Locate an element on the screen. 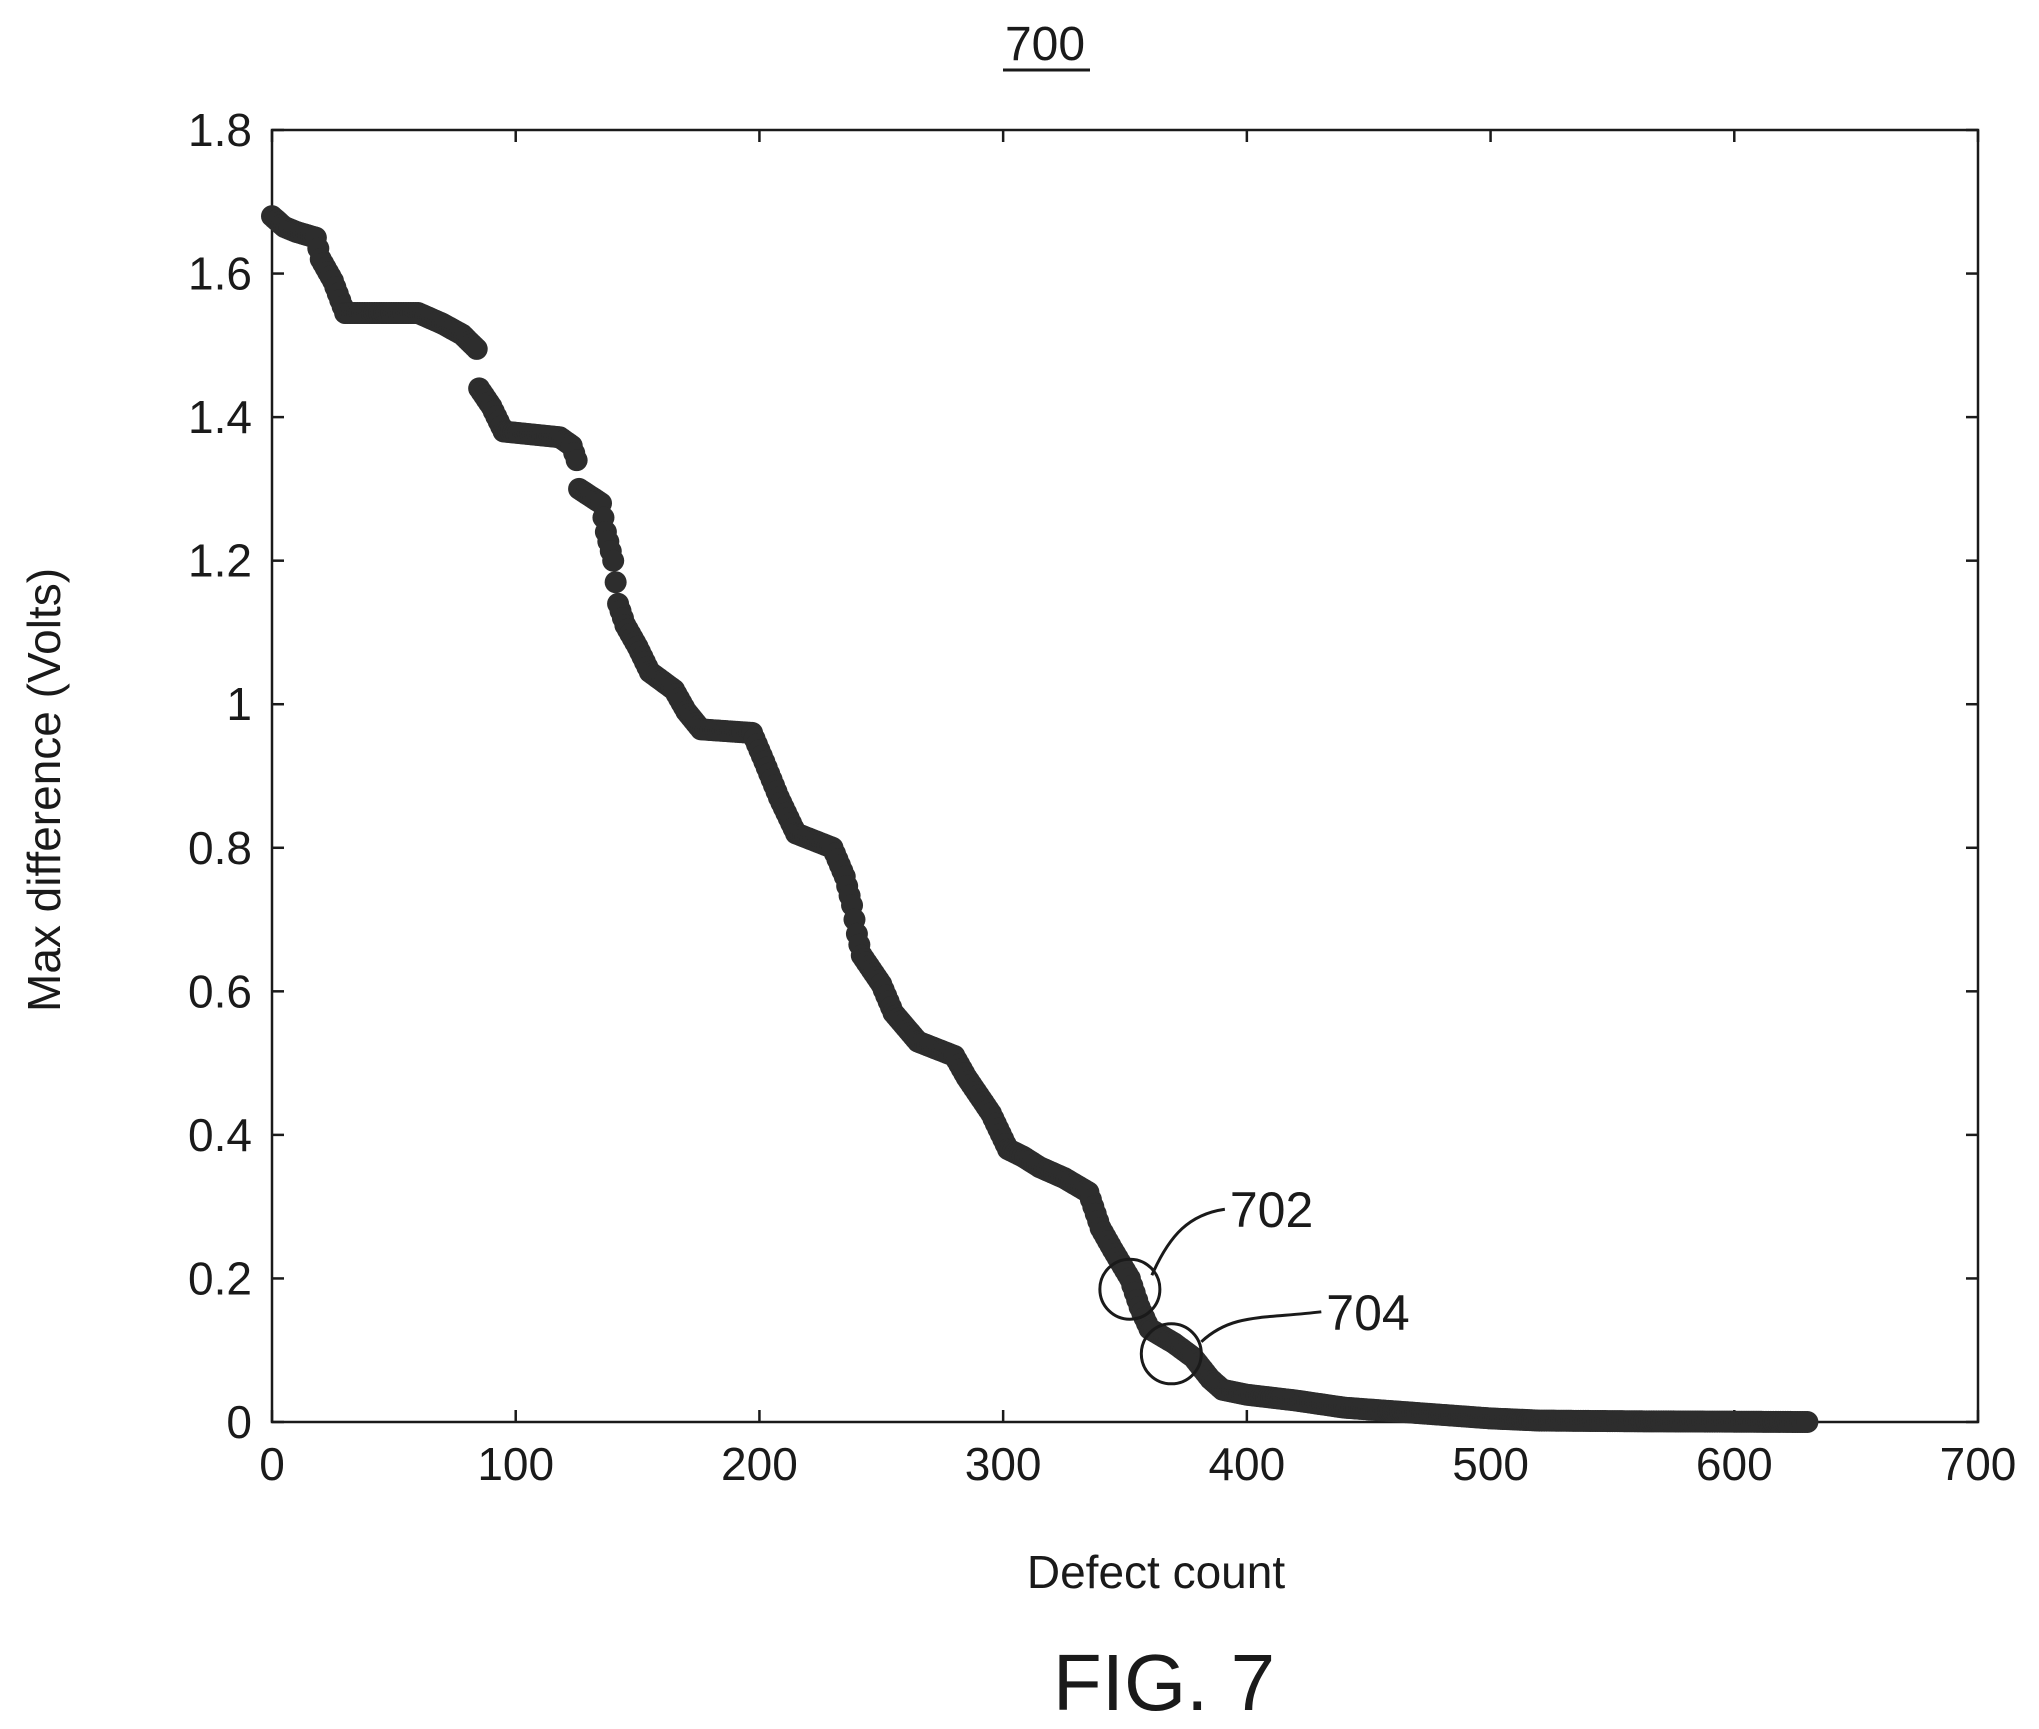 This screenshot has height=1729, width=2039. x-tick-label-200: 200 is located at coordinates (759, 1464).